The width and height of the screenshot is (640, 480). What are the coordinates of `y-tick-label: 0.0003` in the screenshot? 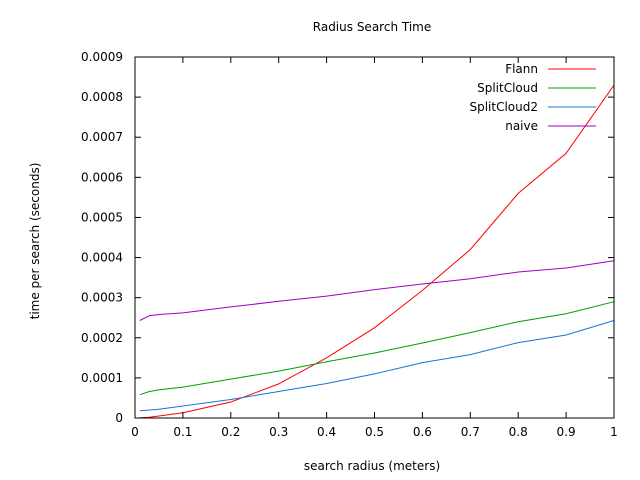 It's located at (102, 298).